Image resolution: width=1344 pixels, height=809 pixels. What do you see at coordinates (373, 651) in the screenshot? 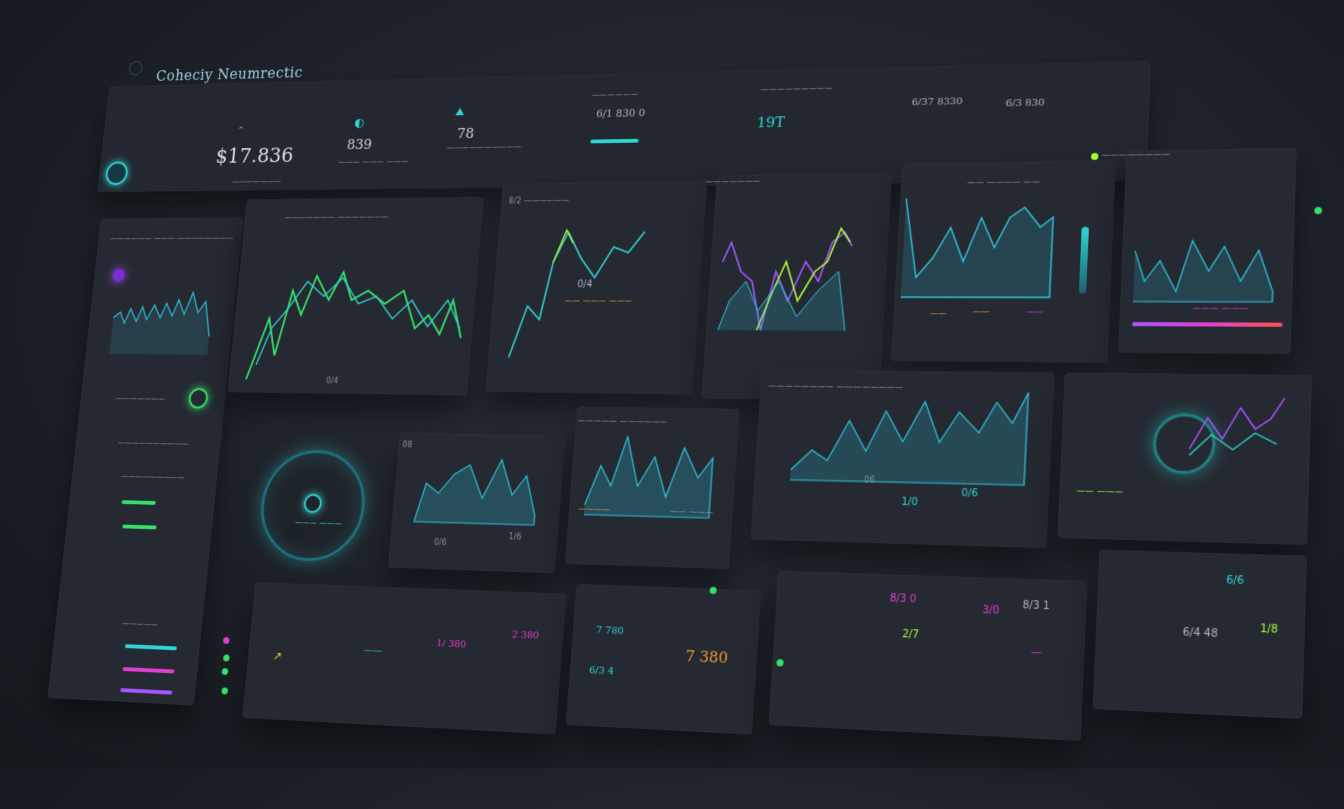
I see `bottom-1-value-3: ——` at bounding box center [373, 651].